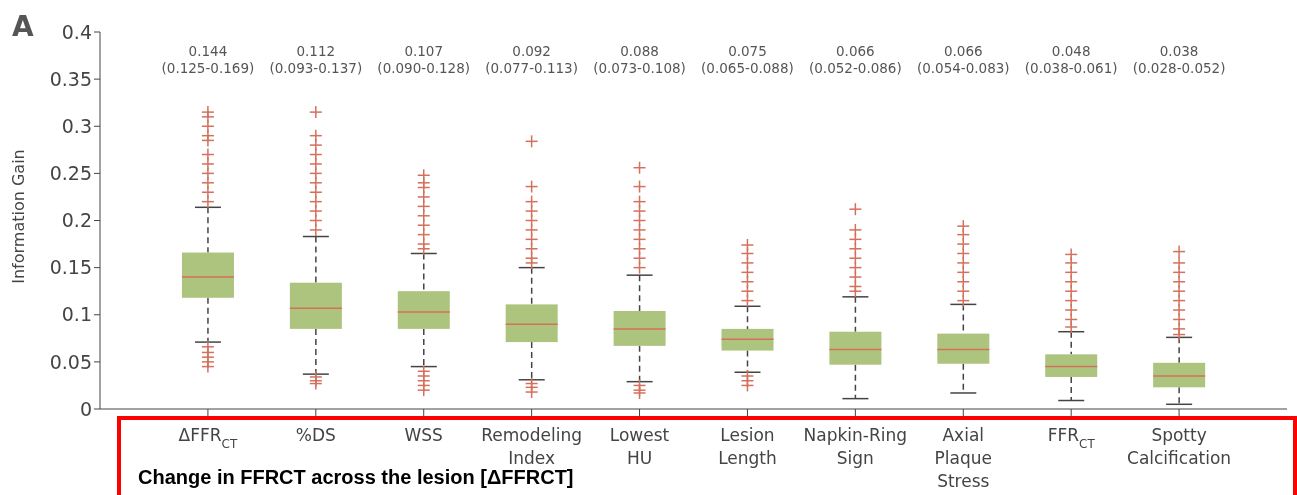 This screenshot has height=495, width=1297. I want to click on y-tick-label: 0.1, so click(76, 314).